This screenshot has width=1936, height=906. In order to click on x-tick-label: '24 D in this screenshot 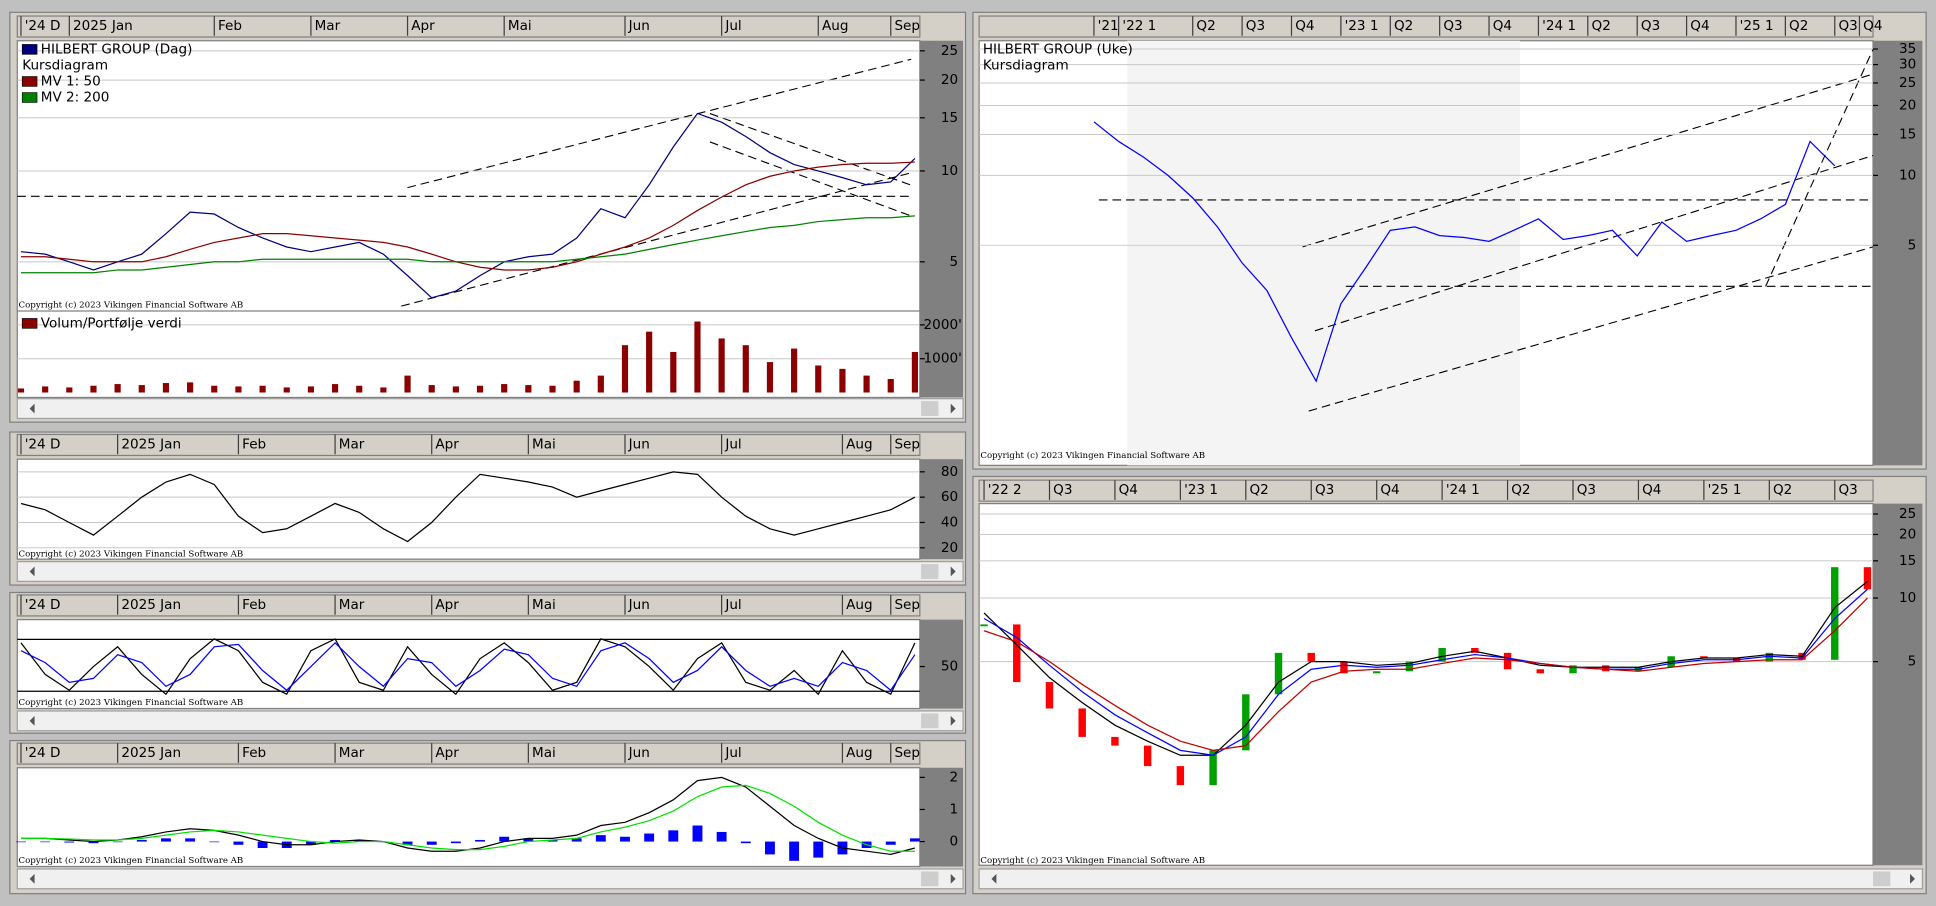, I will do `click(43, 444)`.